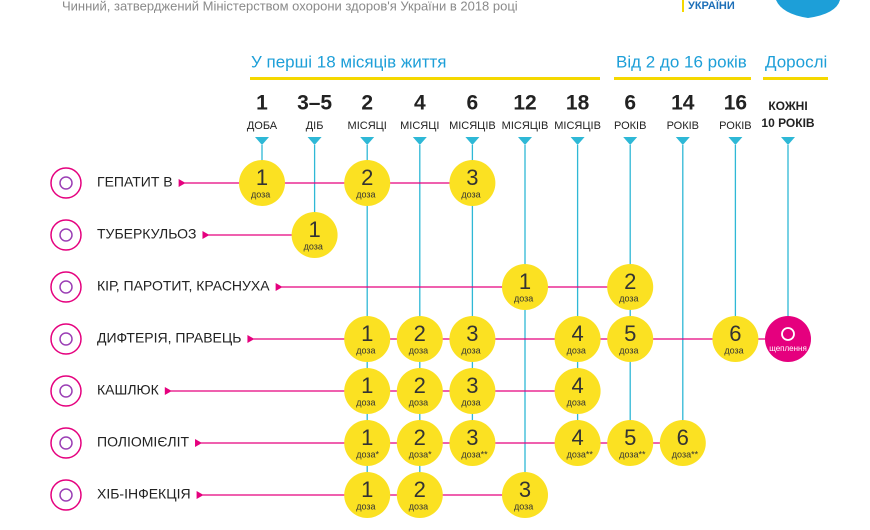  I want to click on column-top: 1, so click(262, 103).